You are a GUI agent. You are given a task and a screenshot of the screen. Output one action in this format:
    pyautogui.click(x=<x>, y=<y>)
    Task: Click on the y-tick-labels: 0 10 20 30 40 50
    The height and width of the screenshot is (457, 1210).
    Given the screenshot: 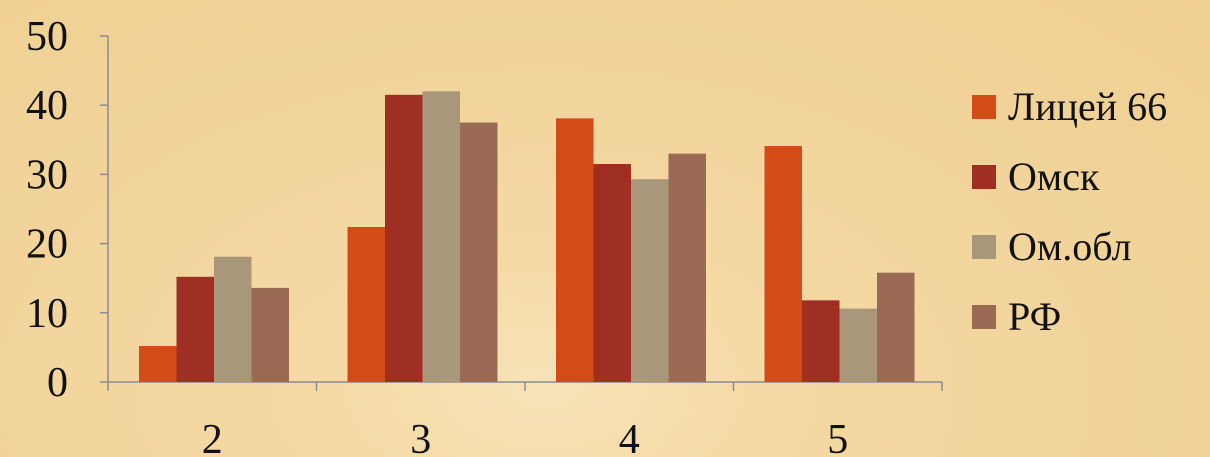 What is the action you would take?
    pyautogui.click(x=47, y=210)
    